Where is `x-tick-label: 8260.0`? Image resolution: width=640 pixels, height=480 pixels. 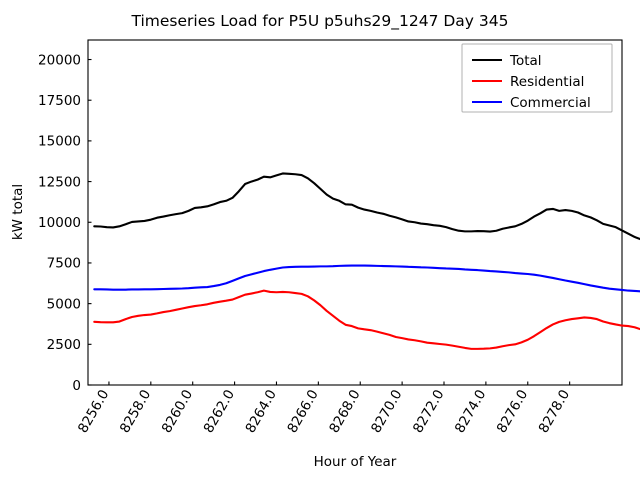
x-tick-label: 8260.0 is located at coordinates (177, 411).